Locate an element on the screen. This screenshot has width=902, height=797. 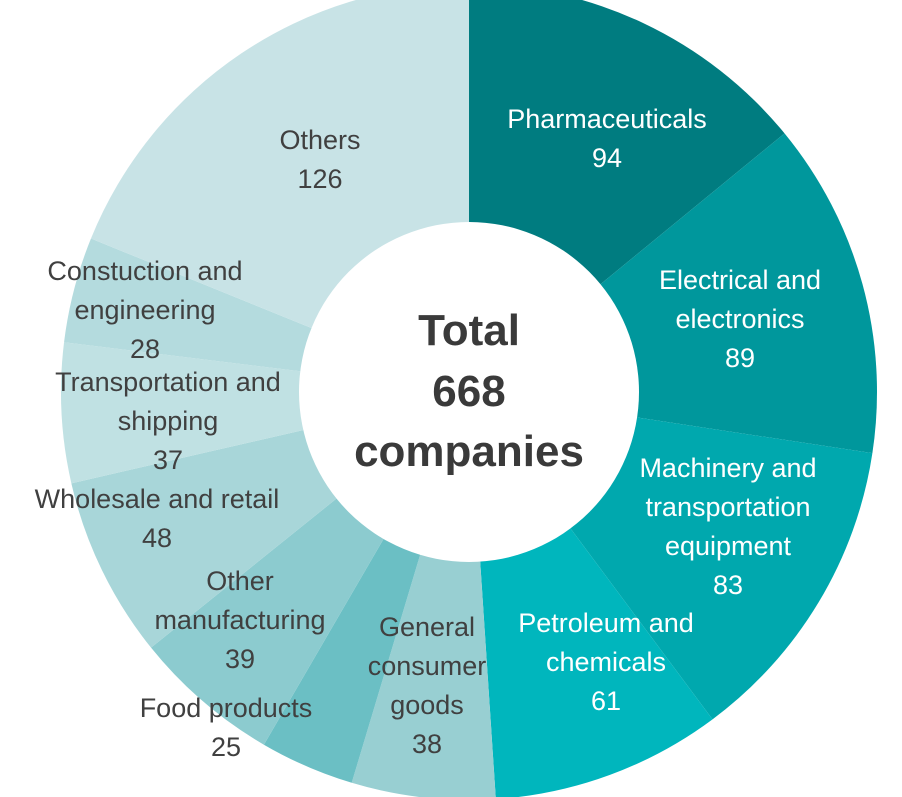
slice-value: 61 is located at coordinates (606, 701).